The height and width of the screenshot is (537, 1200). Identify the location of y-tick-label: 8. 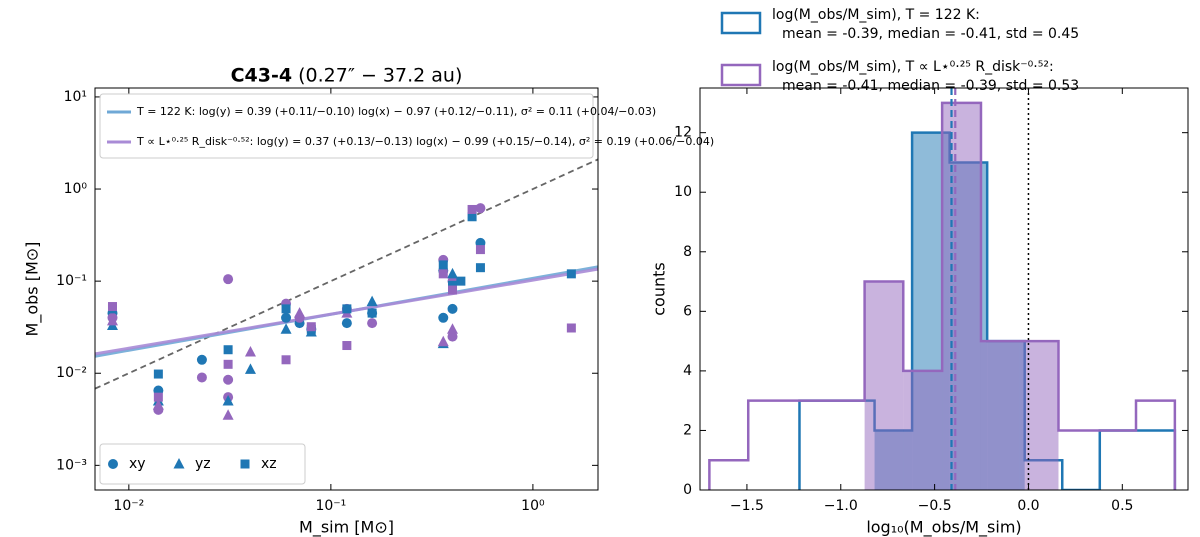
(687, 252).